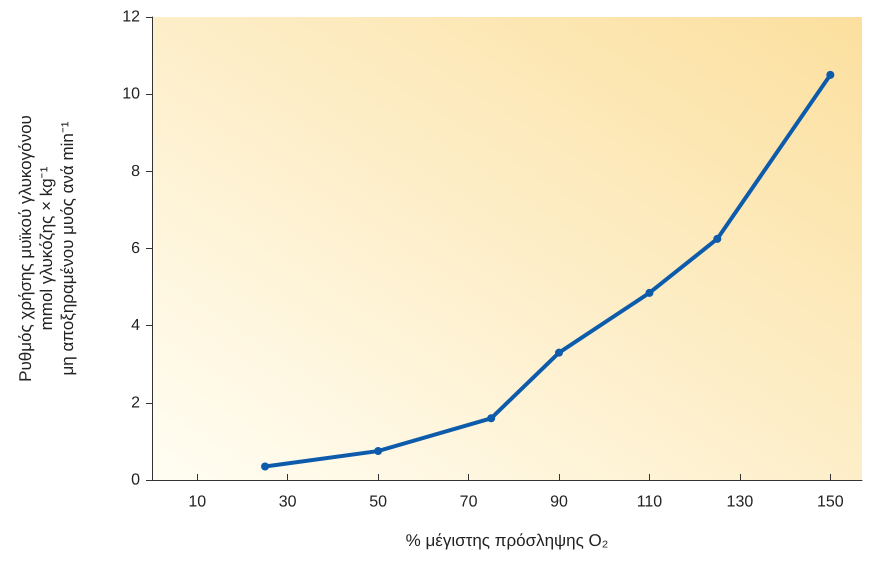 The height and width of the screenshot is (561, 869). I want to click on x-tick-label: 90, so click(559, 502).